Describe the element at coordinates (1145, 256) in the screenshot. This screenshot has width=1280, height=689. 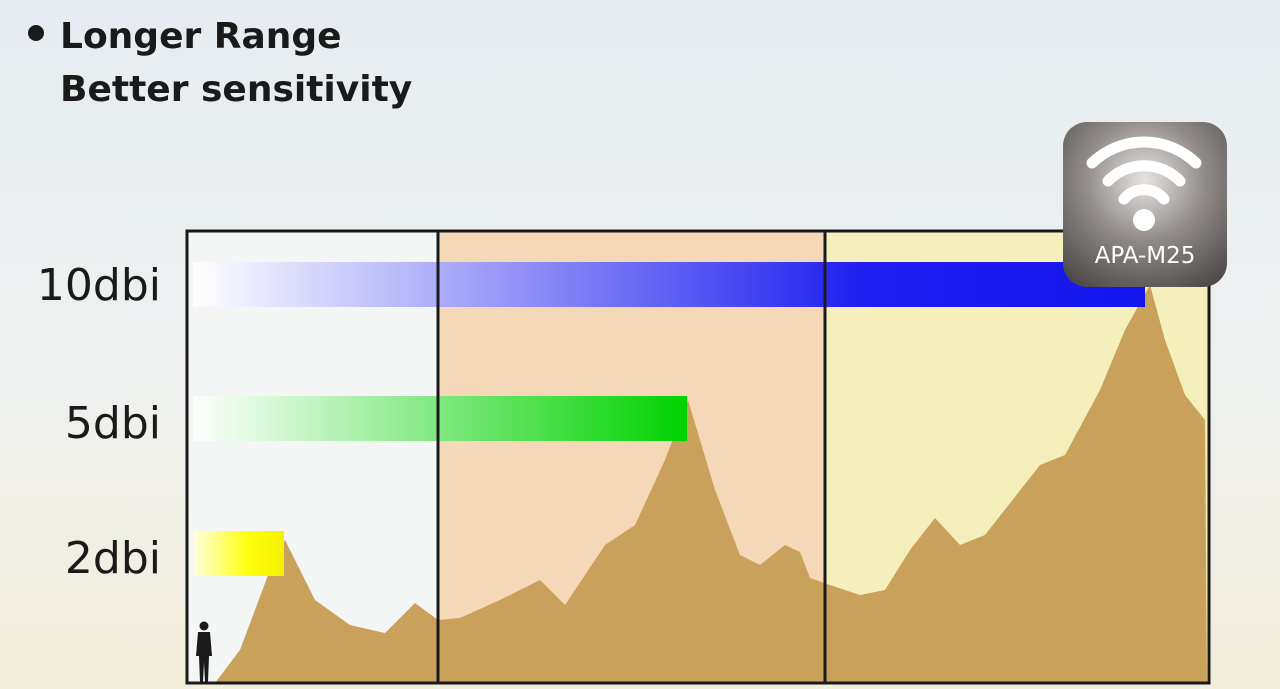
I see `badge-label: APA-M25` at that location.